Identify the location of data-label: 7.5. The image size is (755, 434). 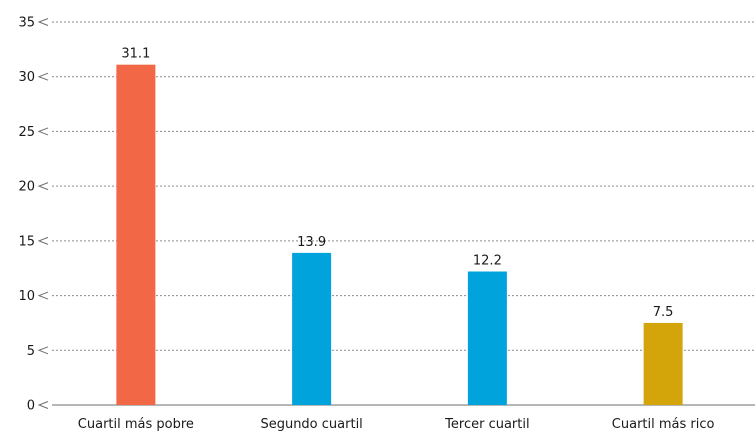
(663, 312).